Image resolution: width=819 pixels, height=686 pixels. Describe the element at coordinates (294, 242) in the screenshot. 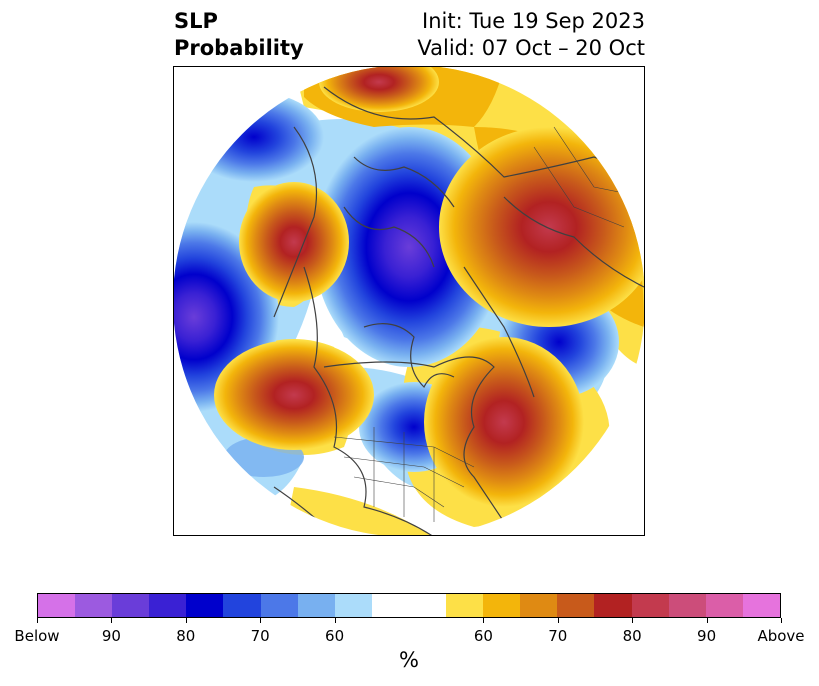

I see `alaska-high-area` at that location.